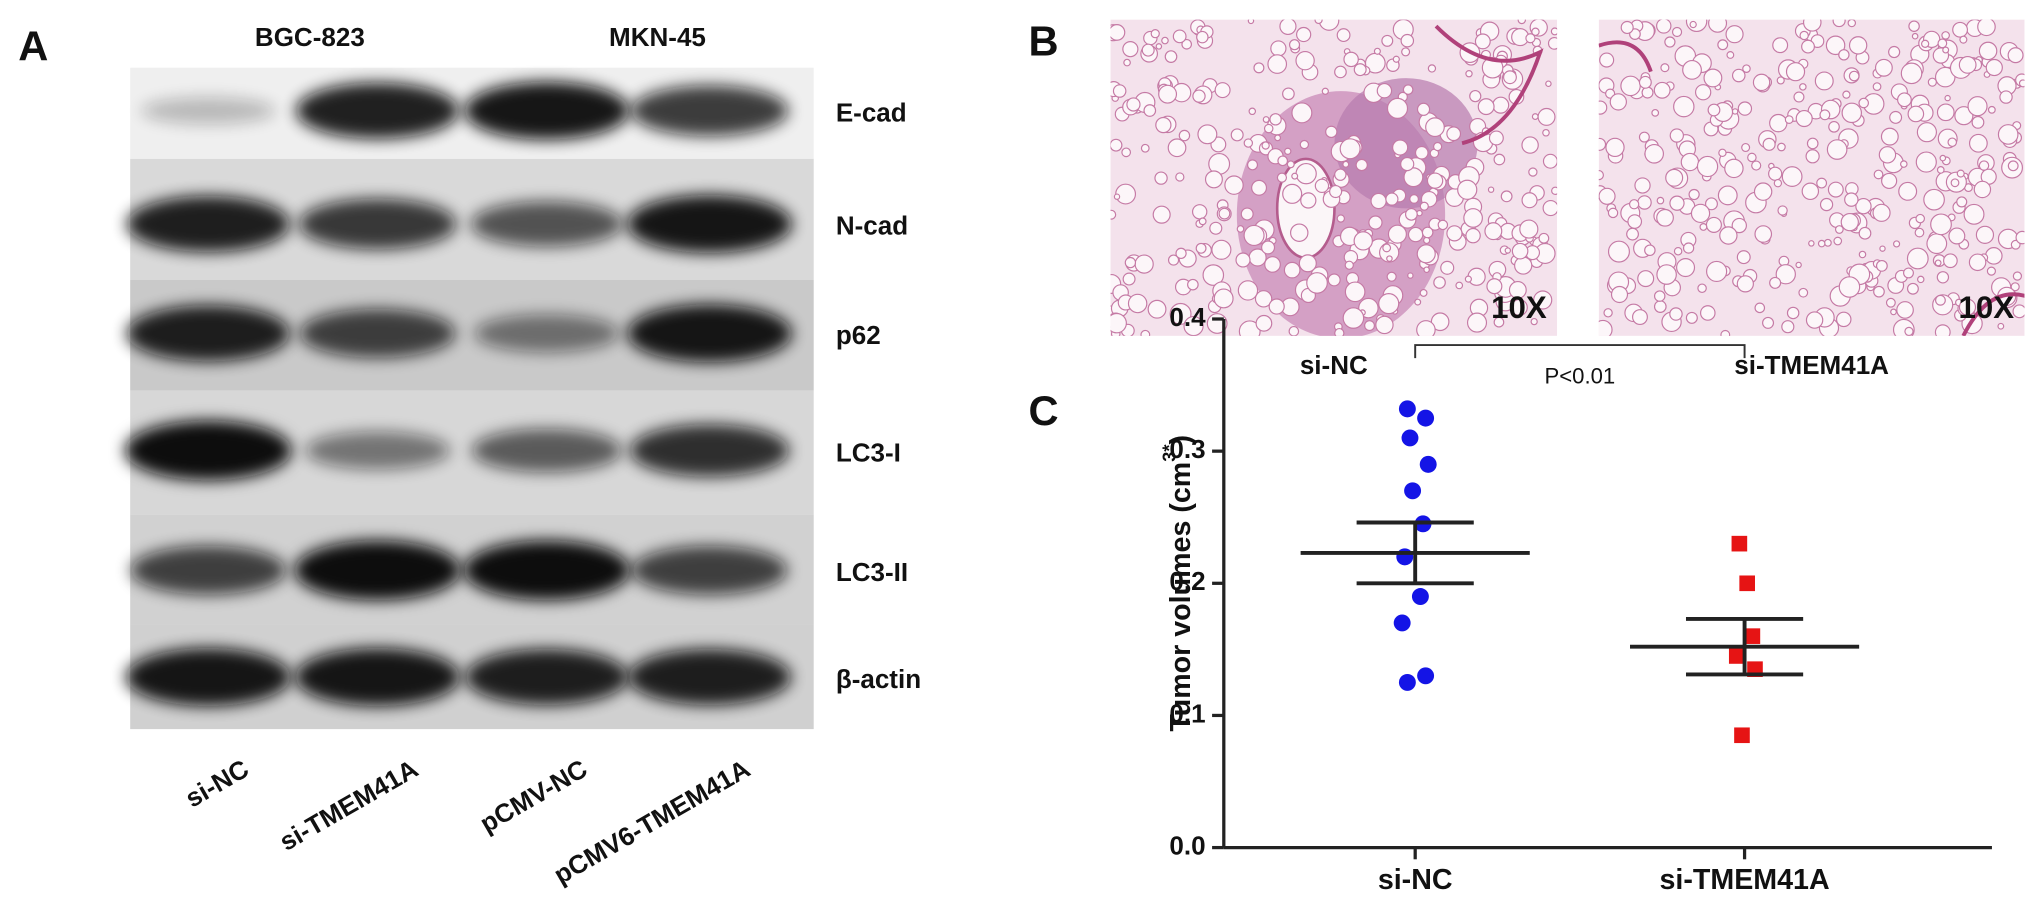 This screenshot has width=2031, height=901. What do you see at coordinates (534, 795) in the screenshot?
I see `lane-label: pCMV-NC` at bounding box center [534, 795].